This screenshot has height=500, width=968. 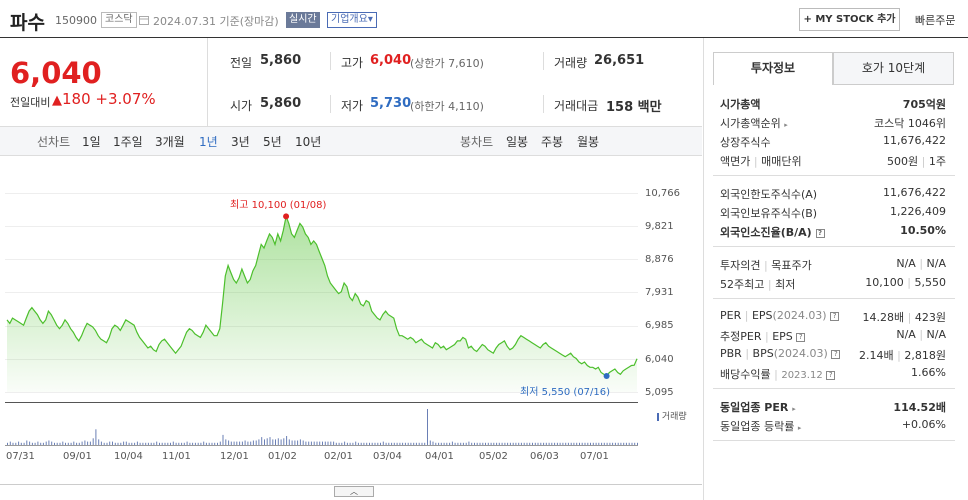 What do you see at coordinates (918, 211) in the screenshot?
I see `foreign-holding-value: 1,226,409` at bounding box center [918, 211].